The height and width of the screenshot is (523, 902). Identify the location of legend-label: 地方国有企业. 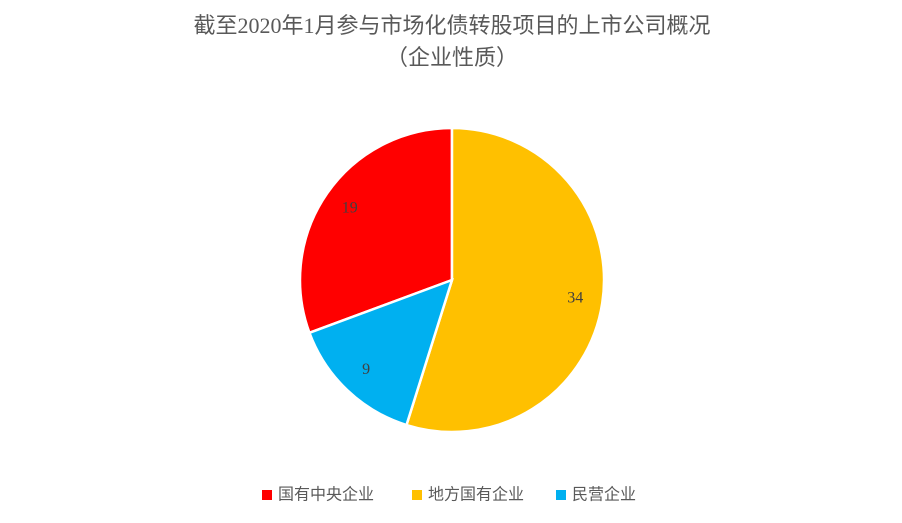
(476, 495).